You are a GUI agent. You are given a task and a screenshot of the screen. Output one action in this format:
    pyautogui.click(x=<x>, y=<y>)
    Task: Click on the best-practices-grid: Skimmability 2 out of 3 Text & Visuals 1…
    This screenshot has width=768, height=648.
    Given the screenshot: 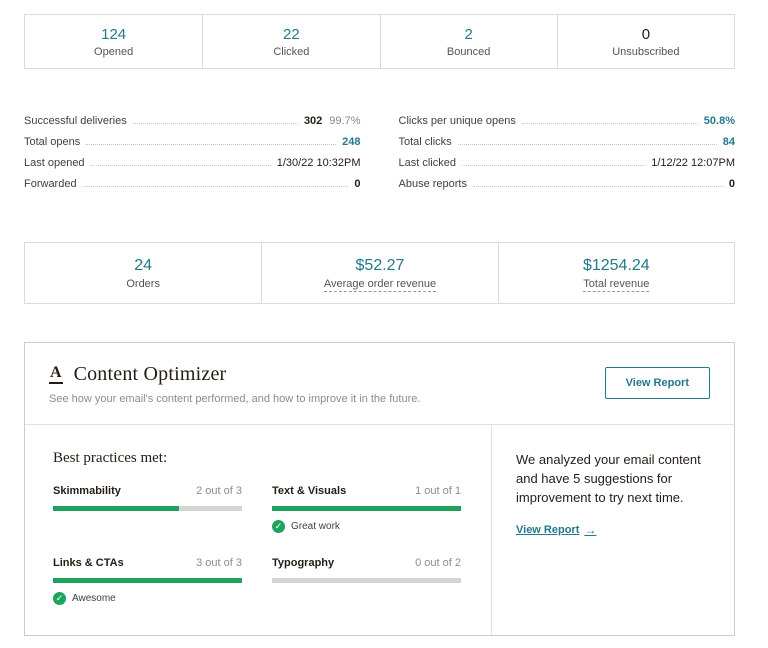 What is the action you would take?
    pyautogui.click(x=257, y=545)
    